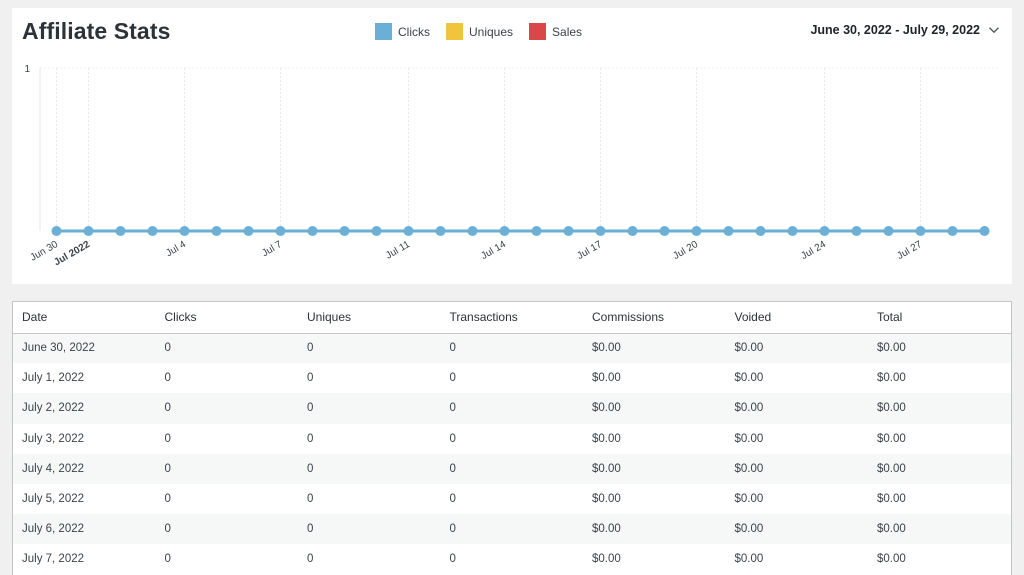 The image size is (1024, 575). Describe the element at coordinates (84, 468) in the screenshot. I see `table-cell-date: July 4, 2022` at that location.